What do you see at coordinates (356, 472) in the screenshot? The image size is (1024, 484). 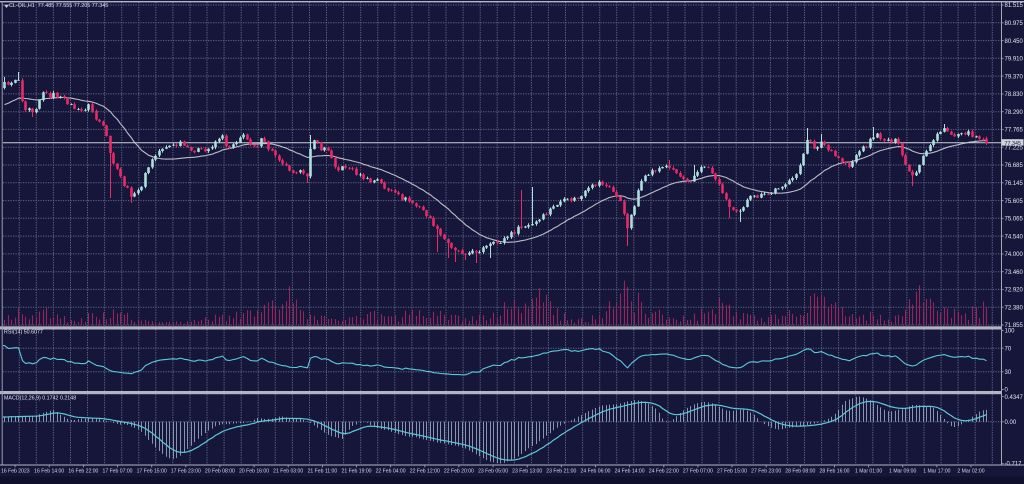 I see `svg-text: 21 Feb 19:00` at bounding box center [356, 472].